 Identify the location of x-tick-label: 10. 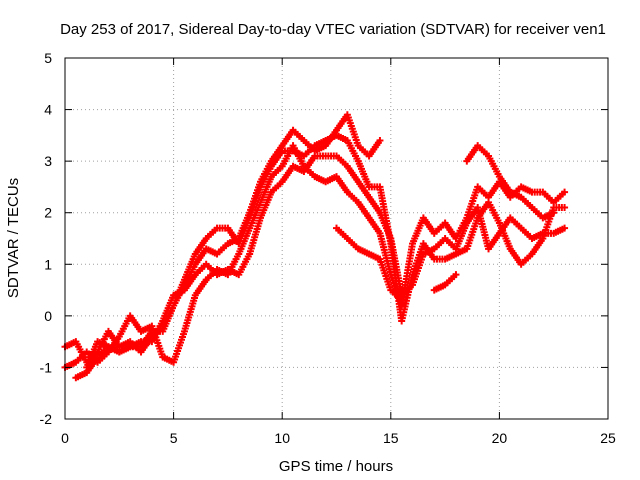
(282, 438).